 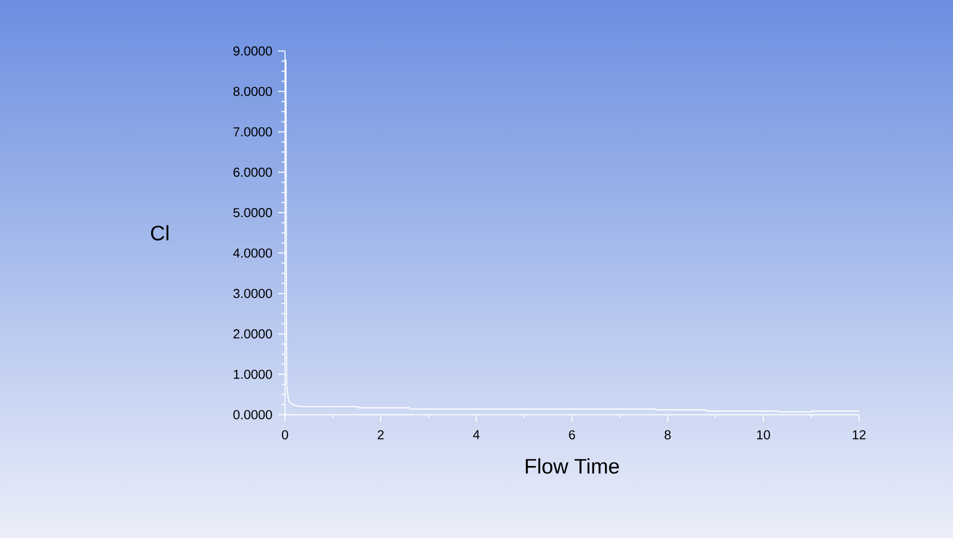 I want to click on x-tick-label: 0, so click(x=285, y=435).